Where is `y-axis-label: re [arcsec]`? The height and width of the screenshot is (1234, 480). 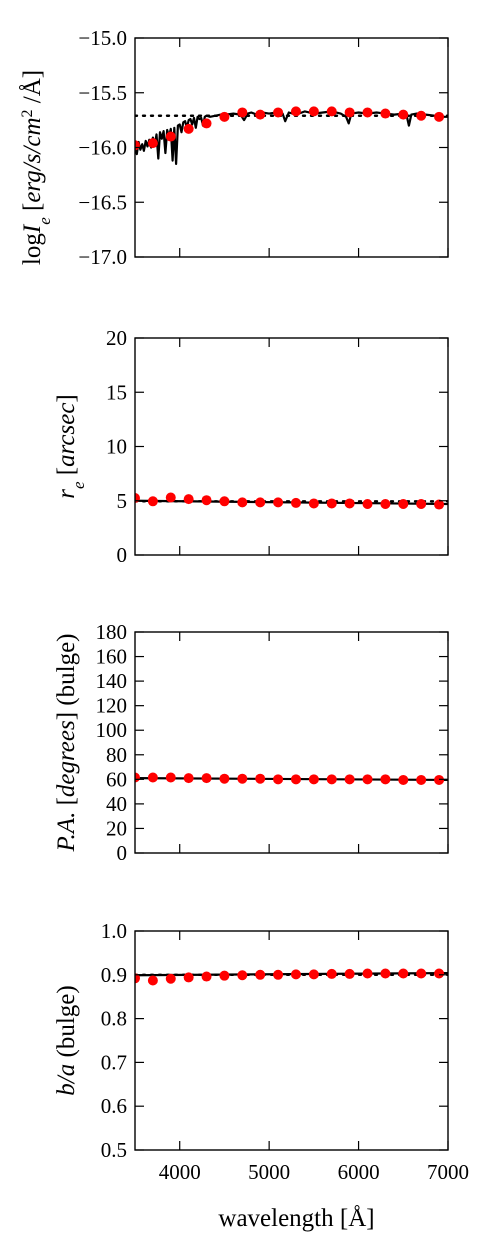
y-axis-label: re [arcsec] is located at coordinates (70, 446).